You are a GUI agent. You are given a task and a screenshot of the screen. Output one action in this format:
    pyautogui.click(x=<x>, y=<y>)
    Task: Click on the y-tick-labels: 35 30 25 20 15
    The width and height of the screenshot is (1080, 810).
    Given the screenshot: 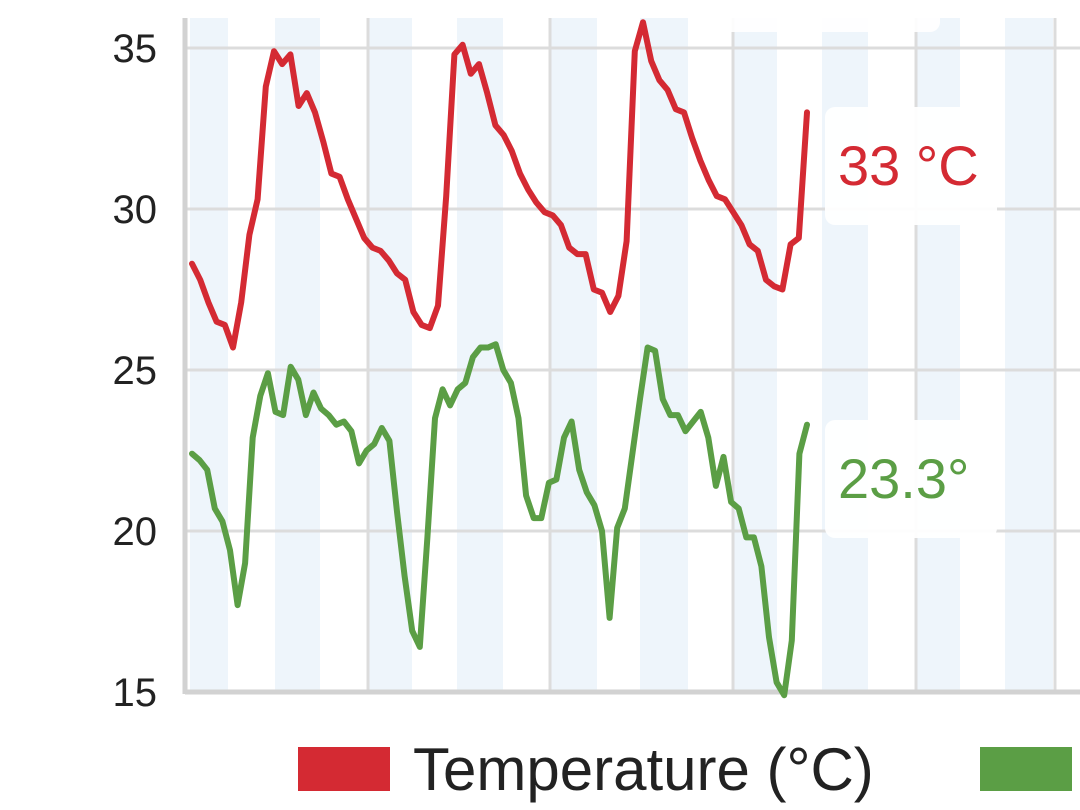 What is the action you would take?
    pyautogui.click(x=135, y=371)
    